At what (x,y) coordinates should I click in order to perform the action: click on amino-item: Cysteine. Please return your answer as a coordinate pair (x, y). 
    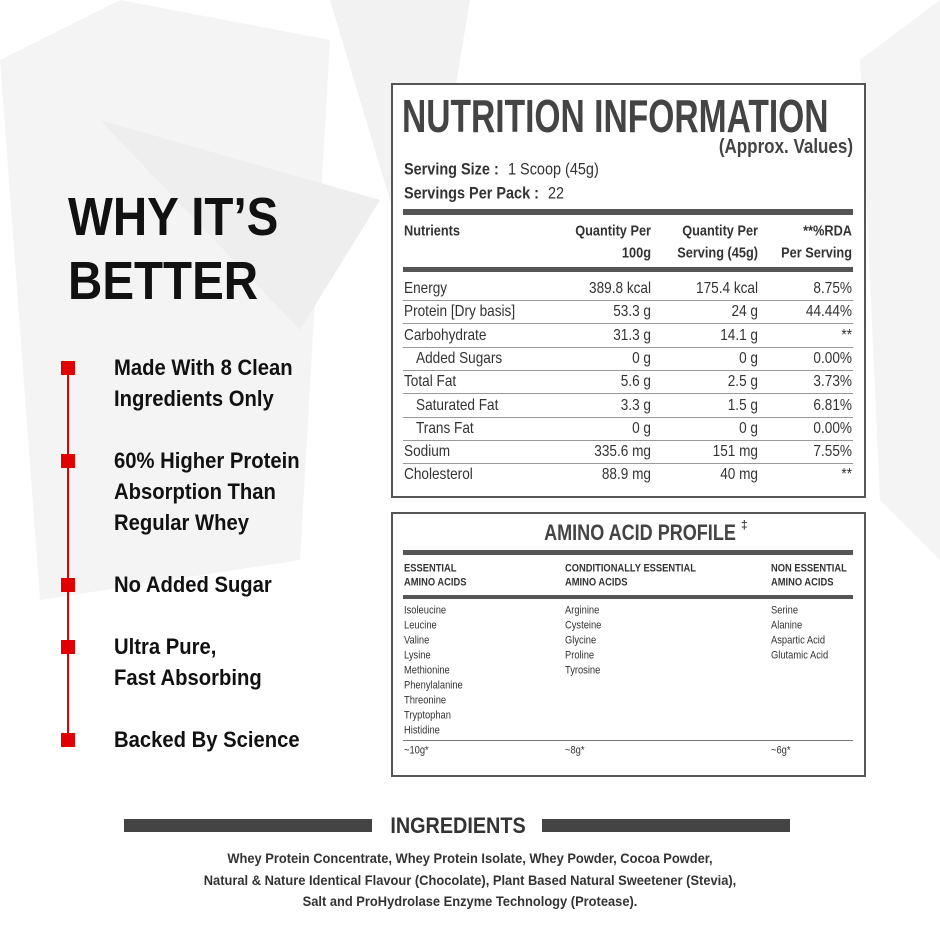
    Looking at the image, I should click on (583, 625).